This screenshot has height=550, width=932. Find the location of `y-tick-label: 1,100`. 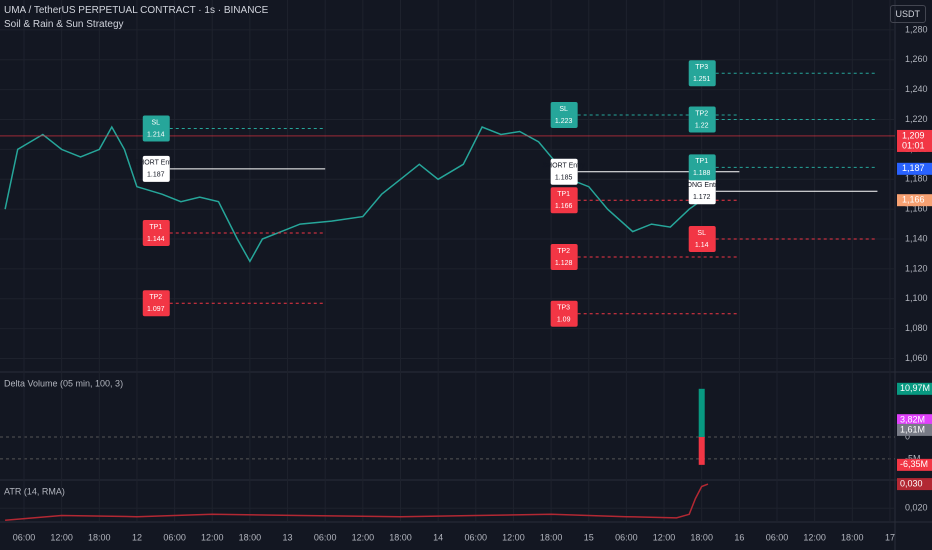

y-tick-label: 1,100 is located at coordinates (916, 298).